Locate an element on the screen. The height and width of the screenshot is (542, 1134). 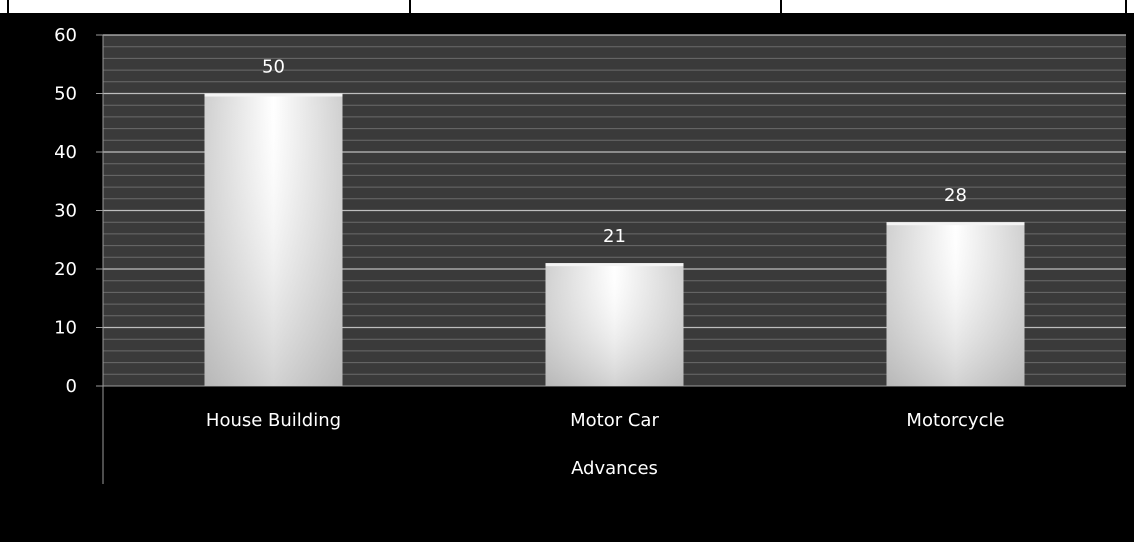
x-category-label: Motor Car is located at coordinates (614, 420).